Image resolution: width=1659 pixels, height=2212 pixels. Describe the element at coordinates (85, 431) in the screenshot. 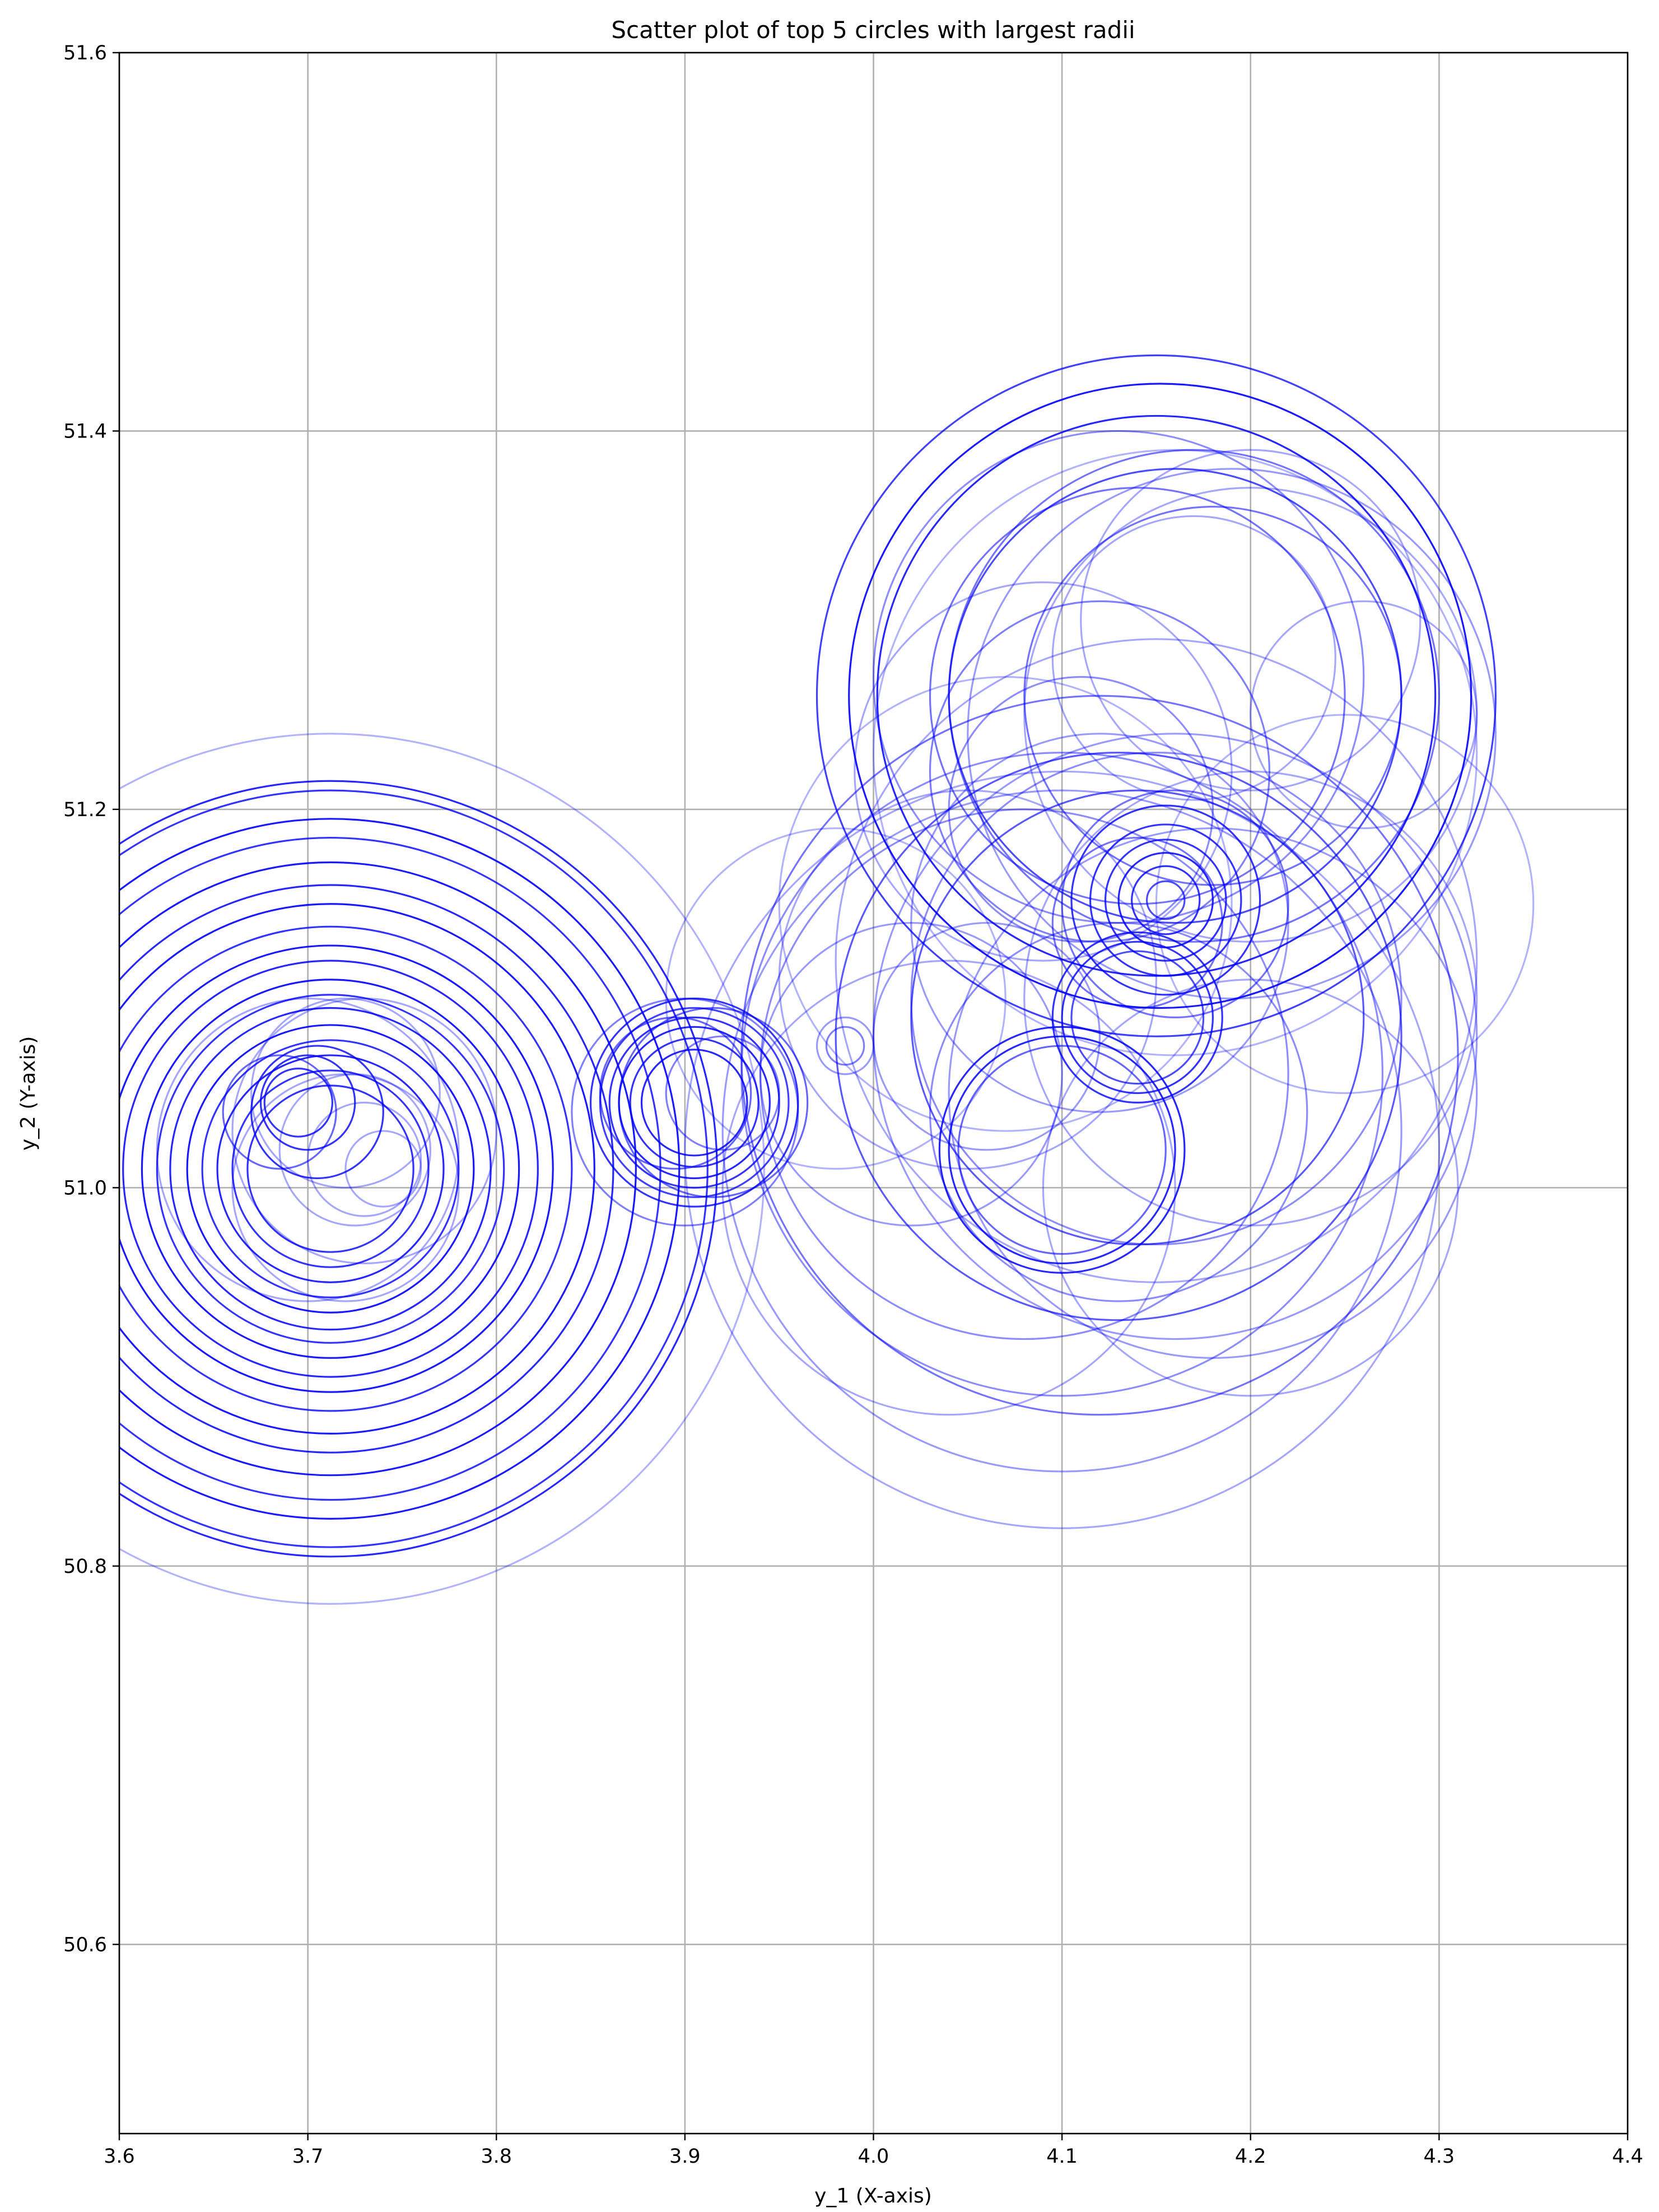

I see `y-tick-label: 51.4` at that location.